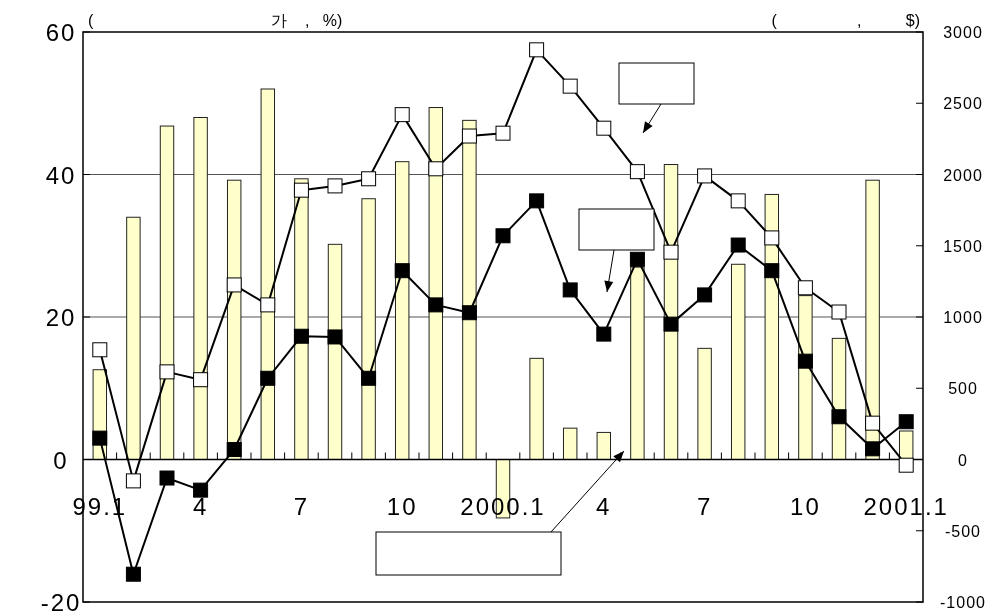 The width and height of the screenshot is (1007, 616). What do you see at coordinates (61, 602) in the screenshot?
I see `y-tick-label: -20` at bounding box center [61, 602].